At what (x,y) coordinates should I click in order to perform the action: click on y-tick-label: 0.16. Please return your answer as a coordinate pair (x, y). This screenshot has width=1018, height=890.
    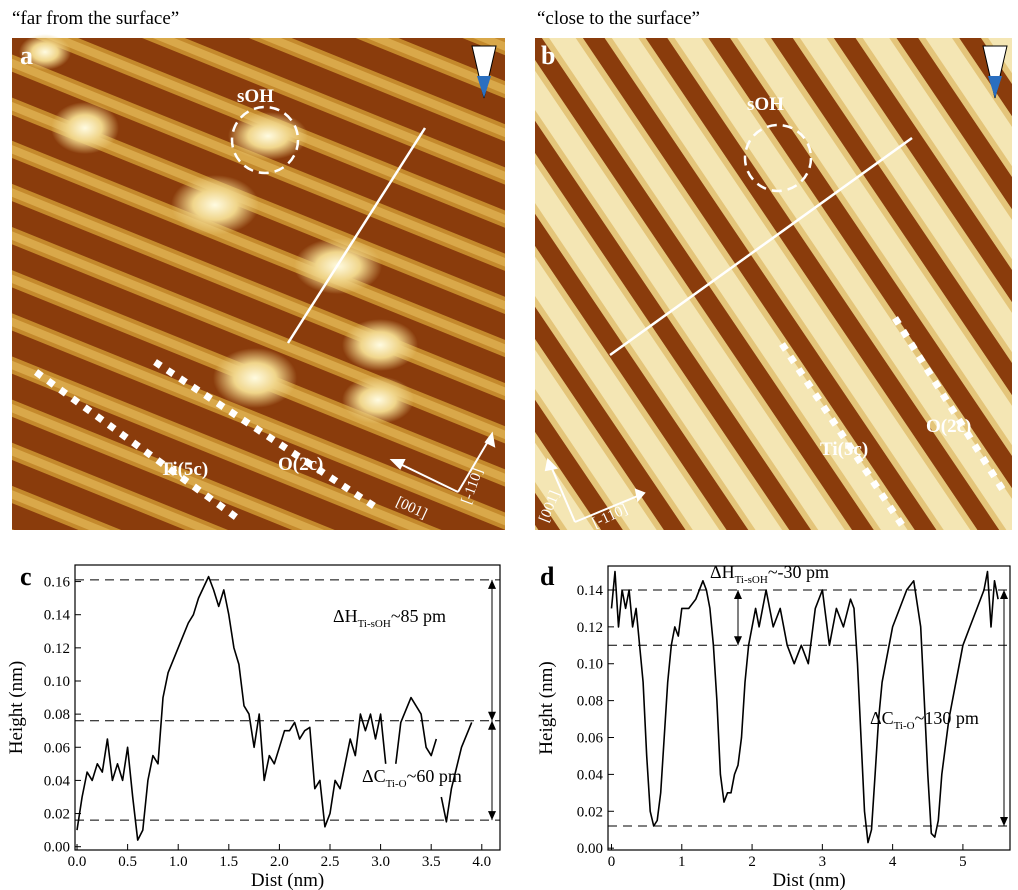
    Looking at the image, I should click on (57, 583).